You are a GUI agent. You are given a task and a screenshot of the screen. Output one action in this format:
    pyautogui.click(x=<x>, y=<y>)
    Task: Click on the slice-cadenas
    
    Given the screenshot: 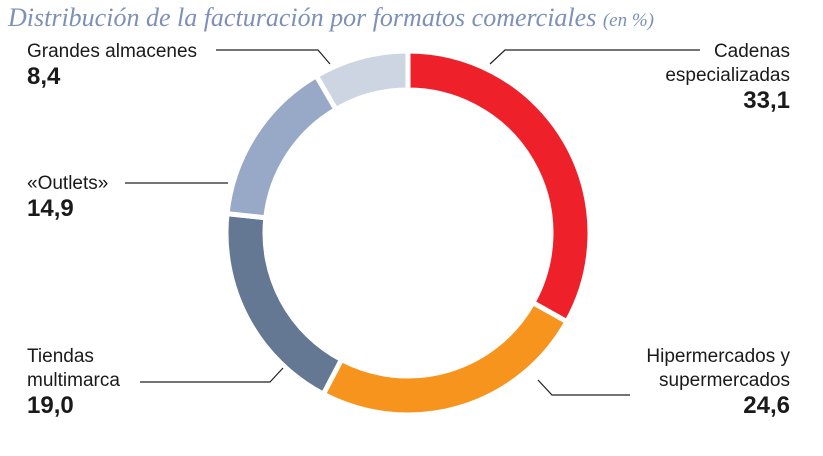 What is the action you would take?
    pyautogui.click(x=499, y=187)
    